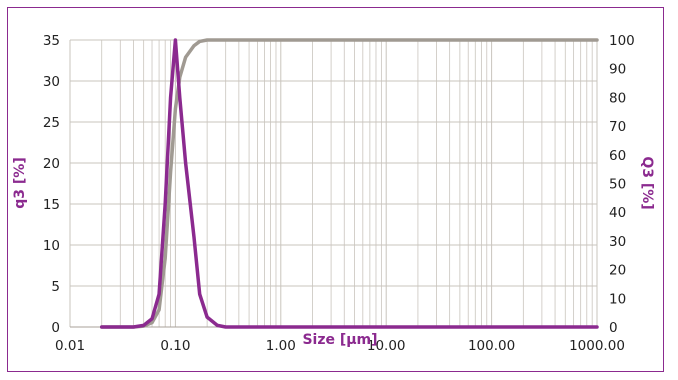 The image size is (678, 380). I want to click on x-tick-label: 1.00, so click(281, 346).